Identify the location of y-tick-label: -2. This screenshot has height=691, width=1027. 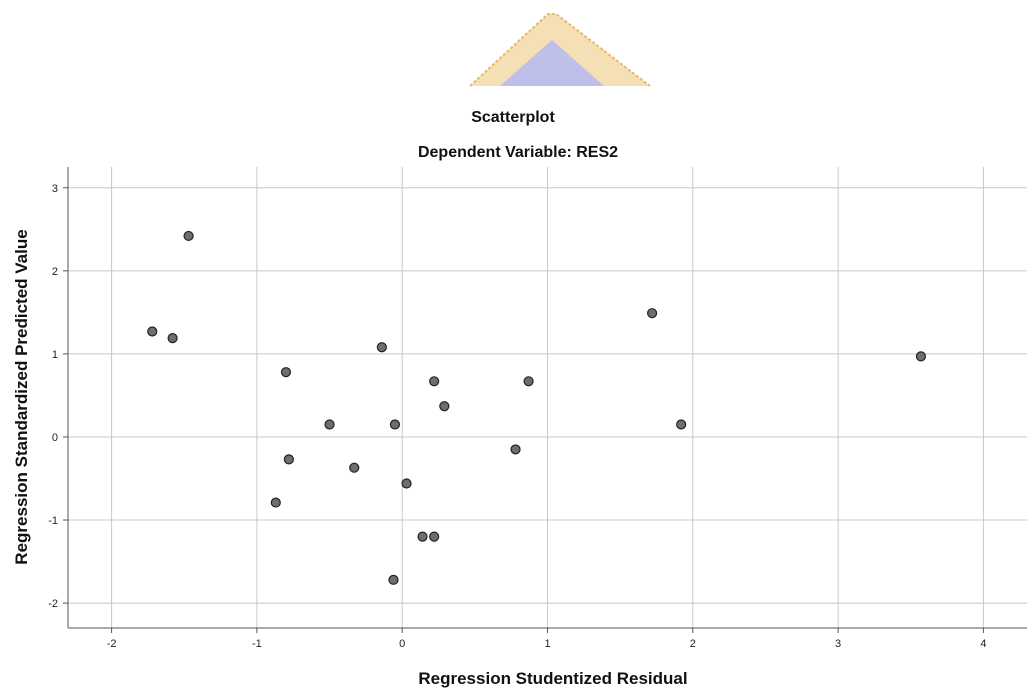
(53, 604).